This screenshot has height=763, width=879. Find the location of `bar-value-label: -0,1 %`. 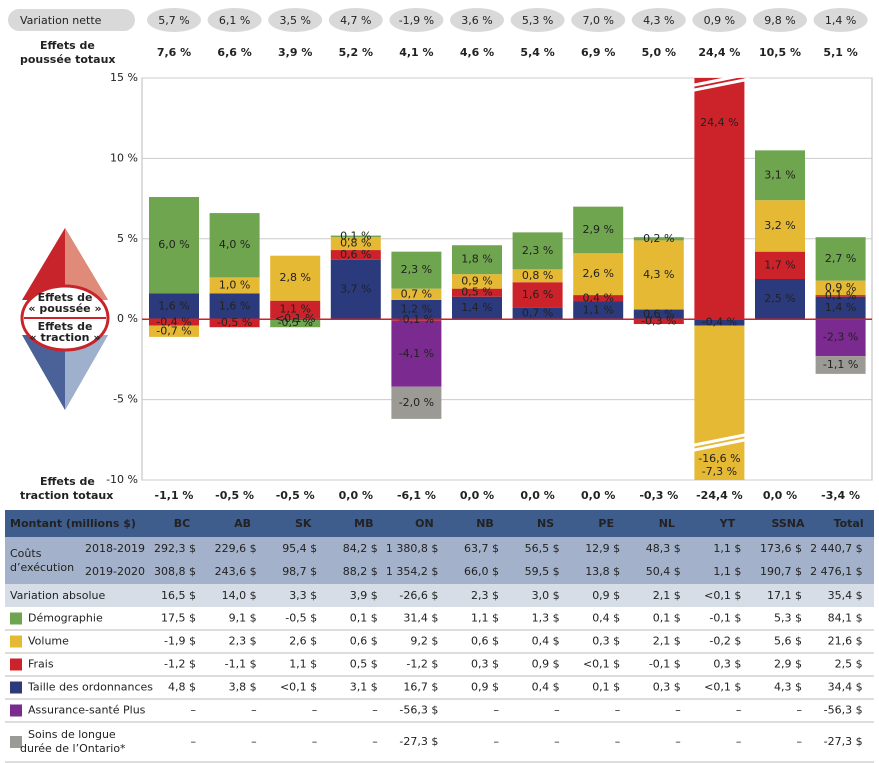

bar-value-label: -0,1 % is located at coordinates (416, 319).